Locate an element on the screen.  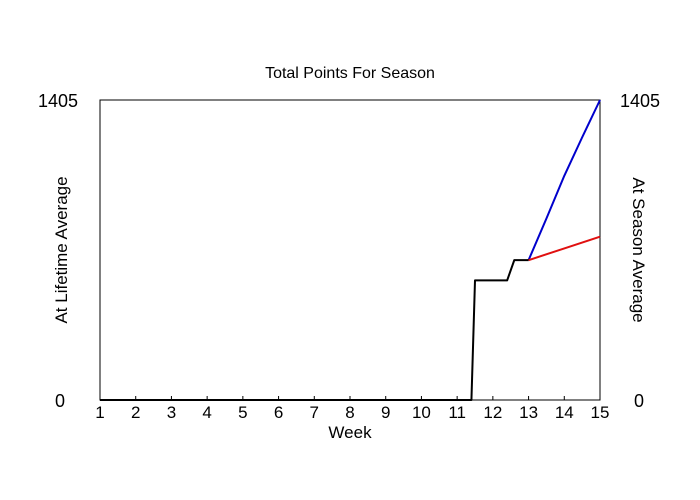
x-tick-label: 13 is located at coordinates (528, 412).